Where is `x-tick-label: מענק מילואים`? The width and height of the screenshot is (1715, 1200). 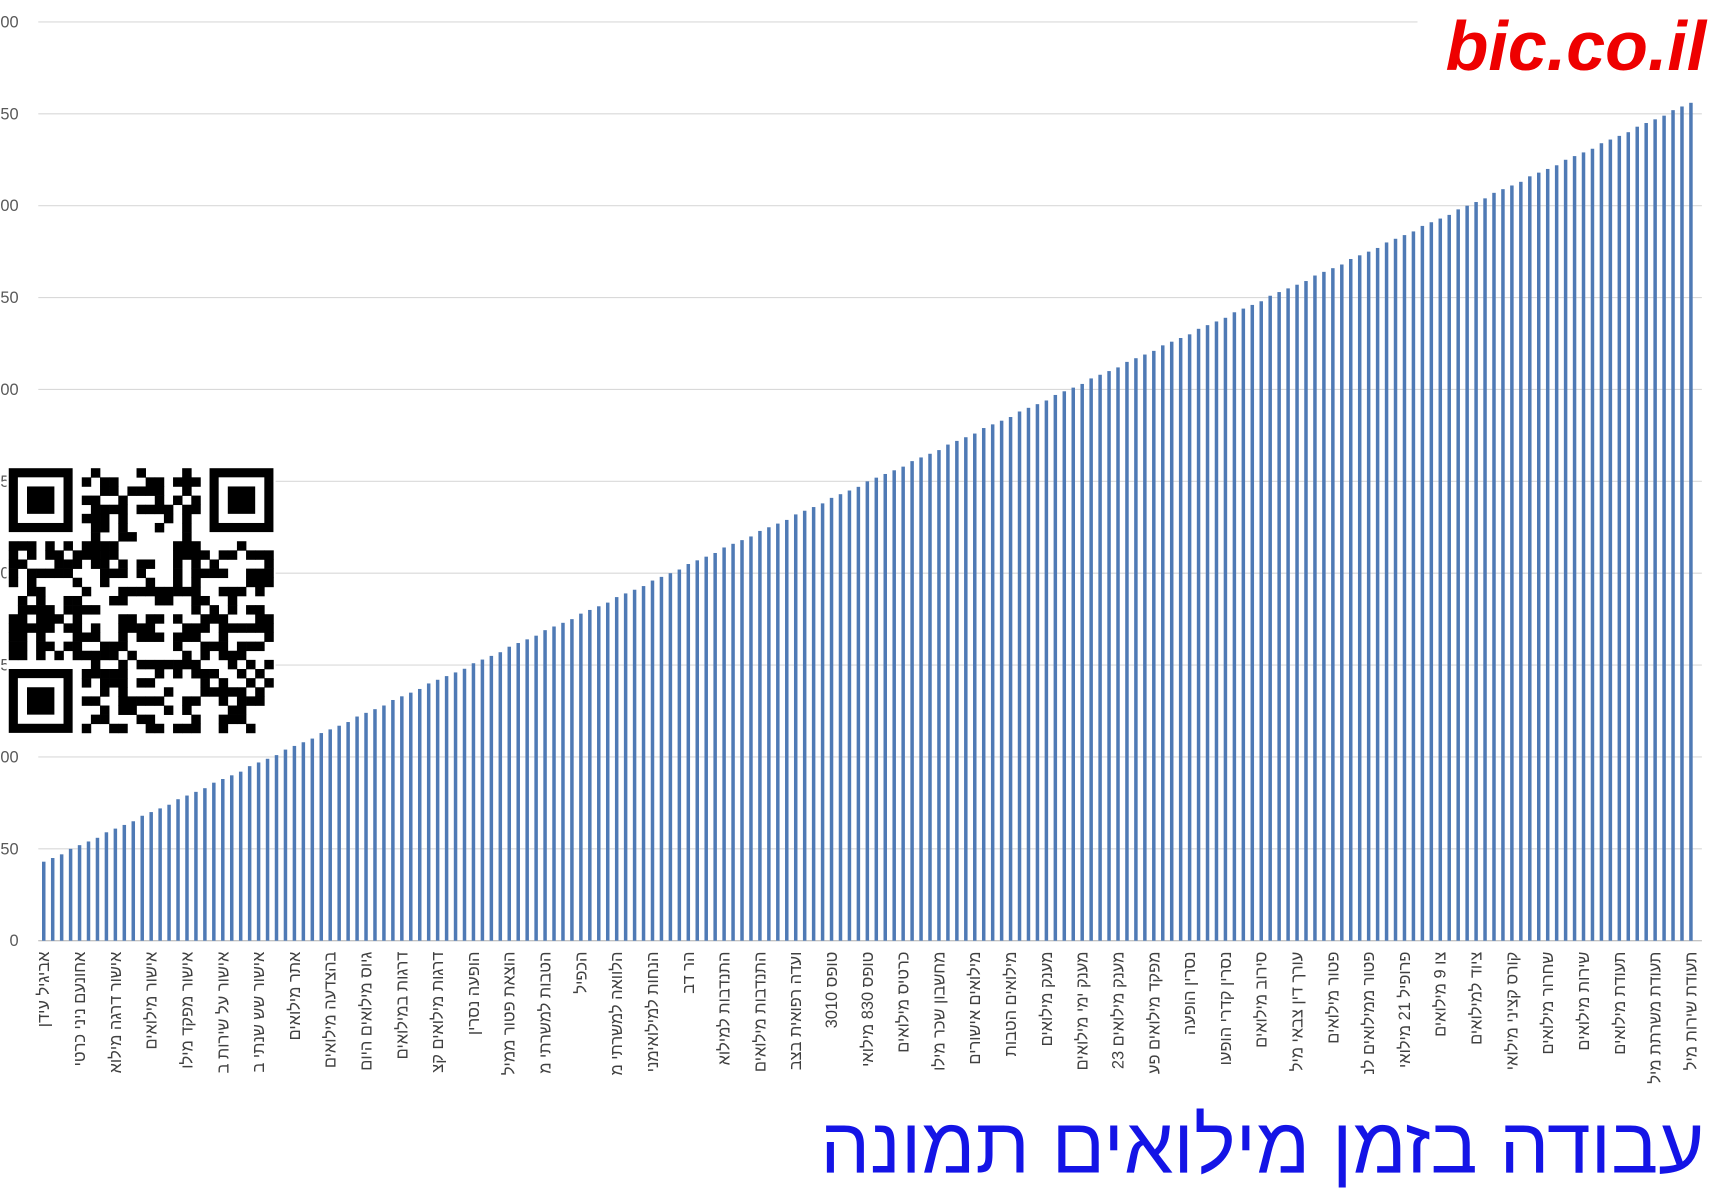 x-tick-label: מענק מילואים is located at coordinates (1047, 999).